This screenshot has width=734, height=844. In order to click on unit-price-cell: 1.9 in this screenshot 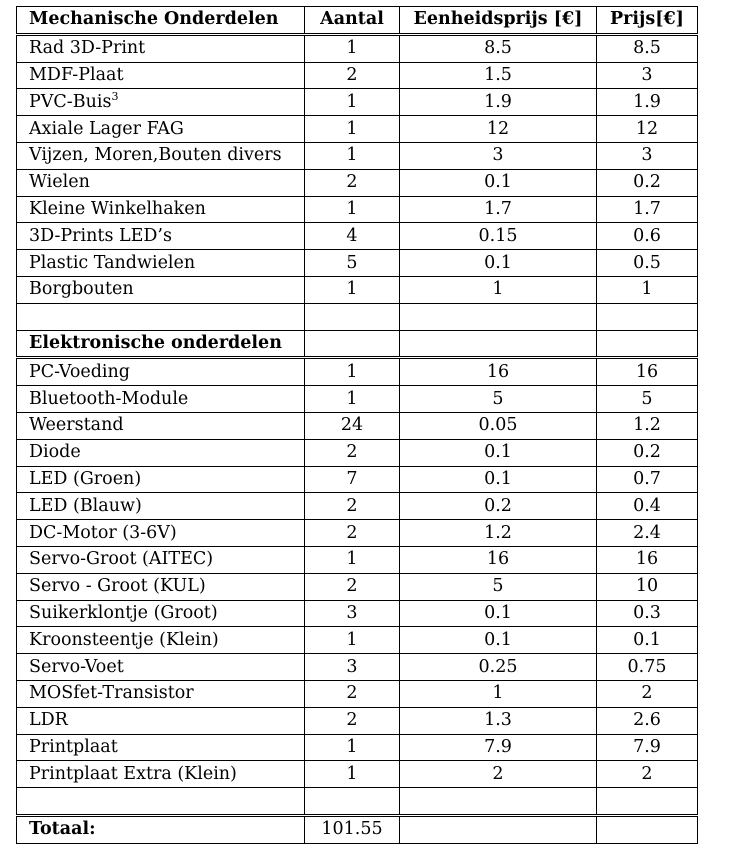, I will do `click(498, 102)`.